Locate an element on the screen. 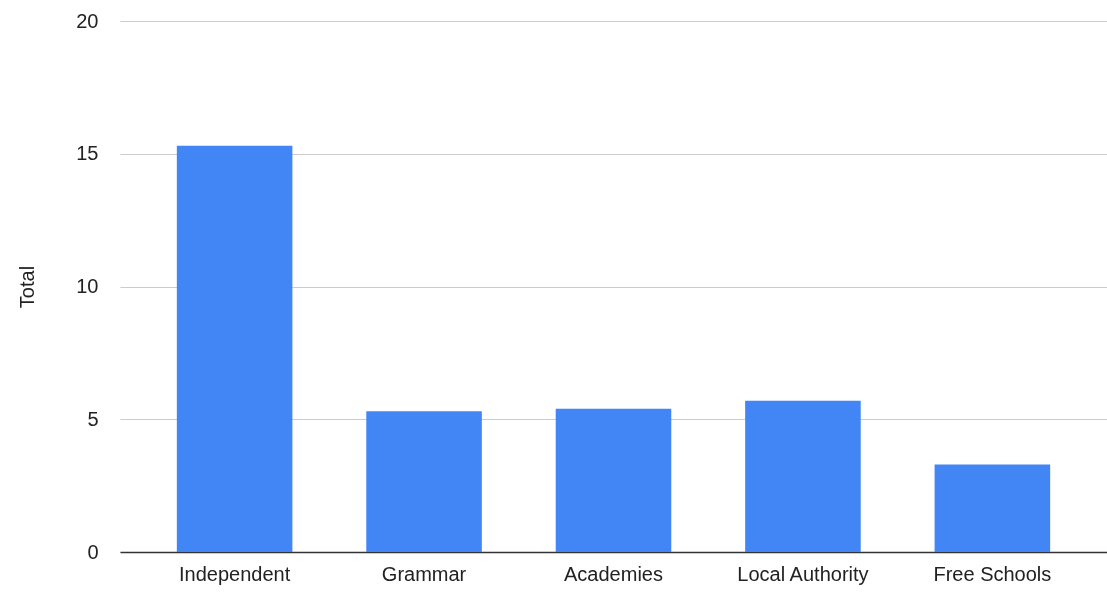 The width and height of the screenshot is (1107, 594). y-tick-label: 15 is located at coordinates (87, 153).